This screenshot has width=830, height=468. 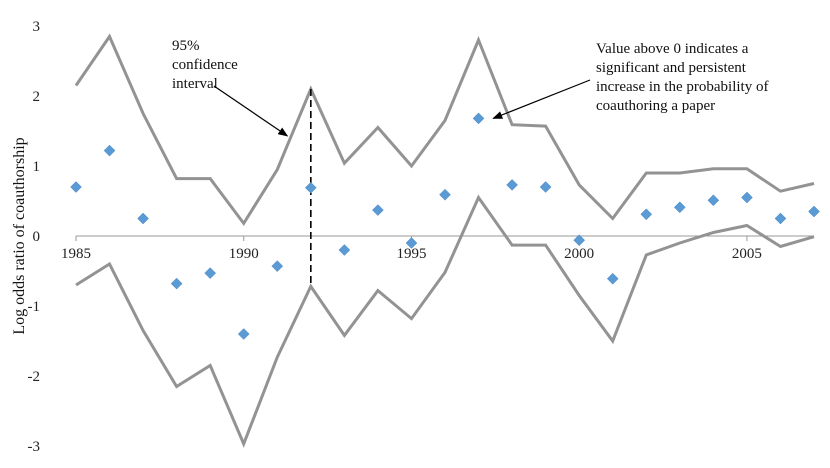 What do you see at coordinates (195, 84) in the screenshot?
I see `annotation-line: interval` at bounding box center [195, 84].